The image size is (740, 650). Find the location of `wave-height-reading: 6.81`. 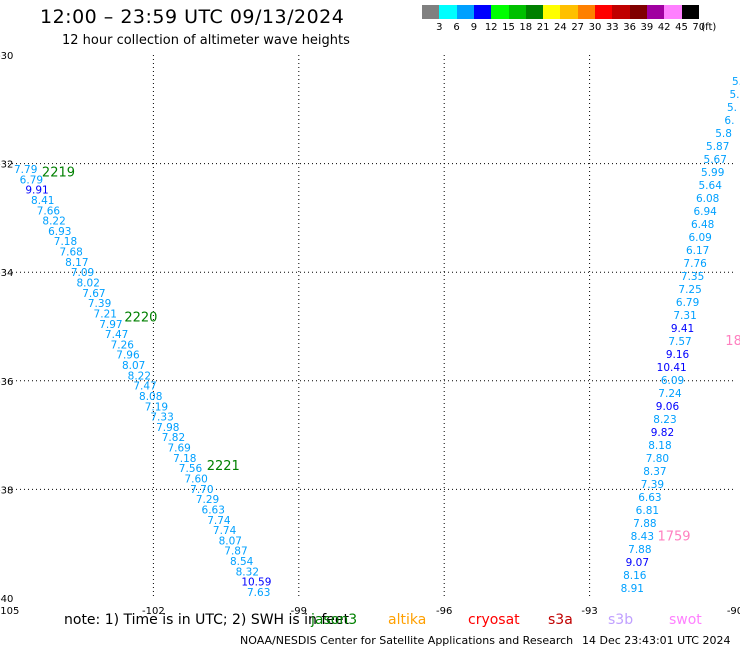

wave-height-reading: 6.81 is located at coordinates (647, 511).